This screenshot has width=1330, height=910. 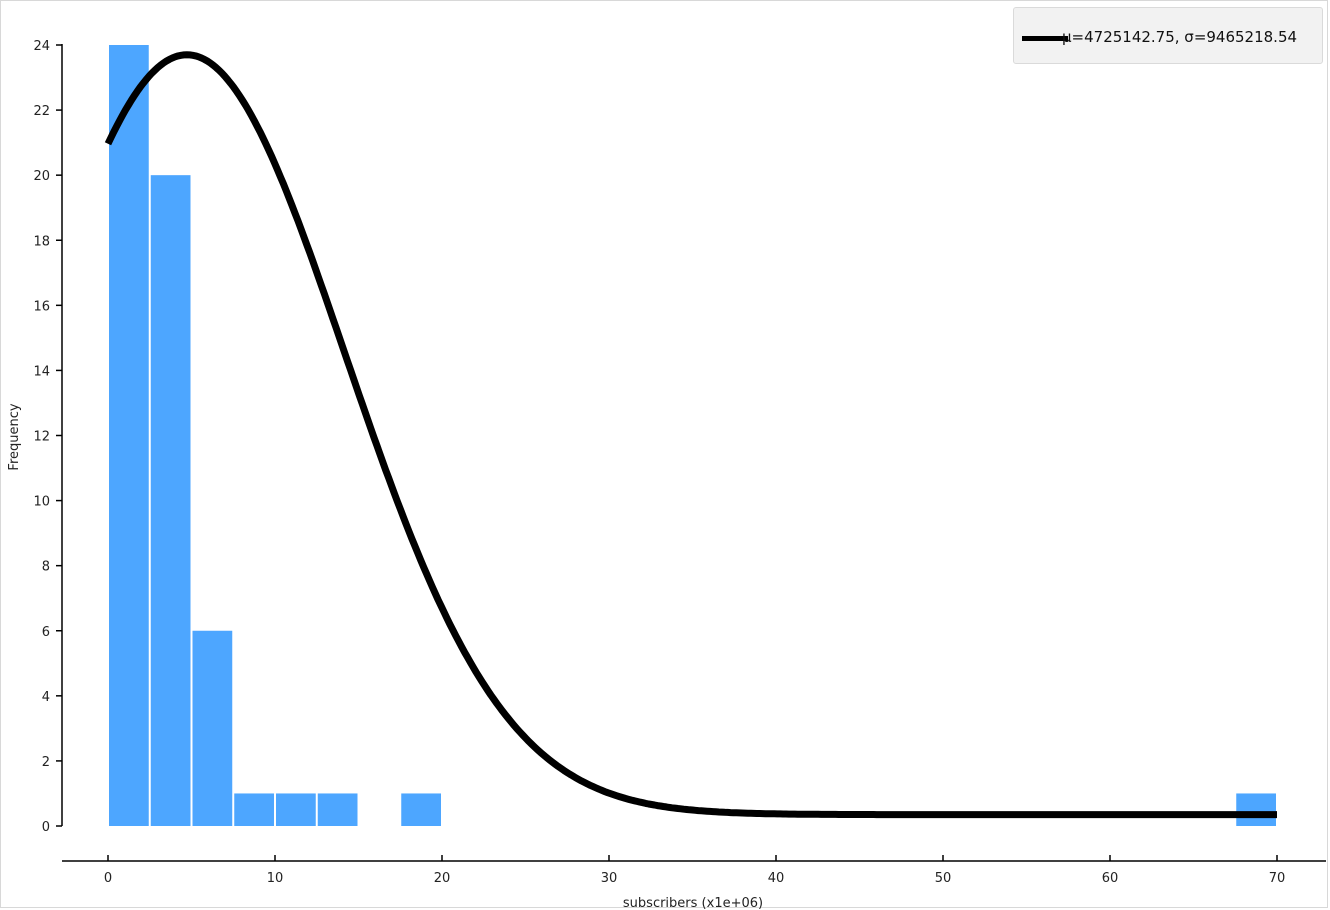 What do you see at coordinates (693, 903) in the screenshot?
I see `x-axis-title: subscribers (x1e+06)` at bounding box center [693, 903].